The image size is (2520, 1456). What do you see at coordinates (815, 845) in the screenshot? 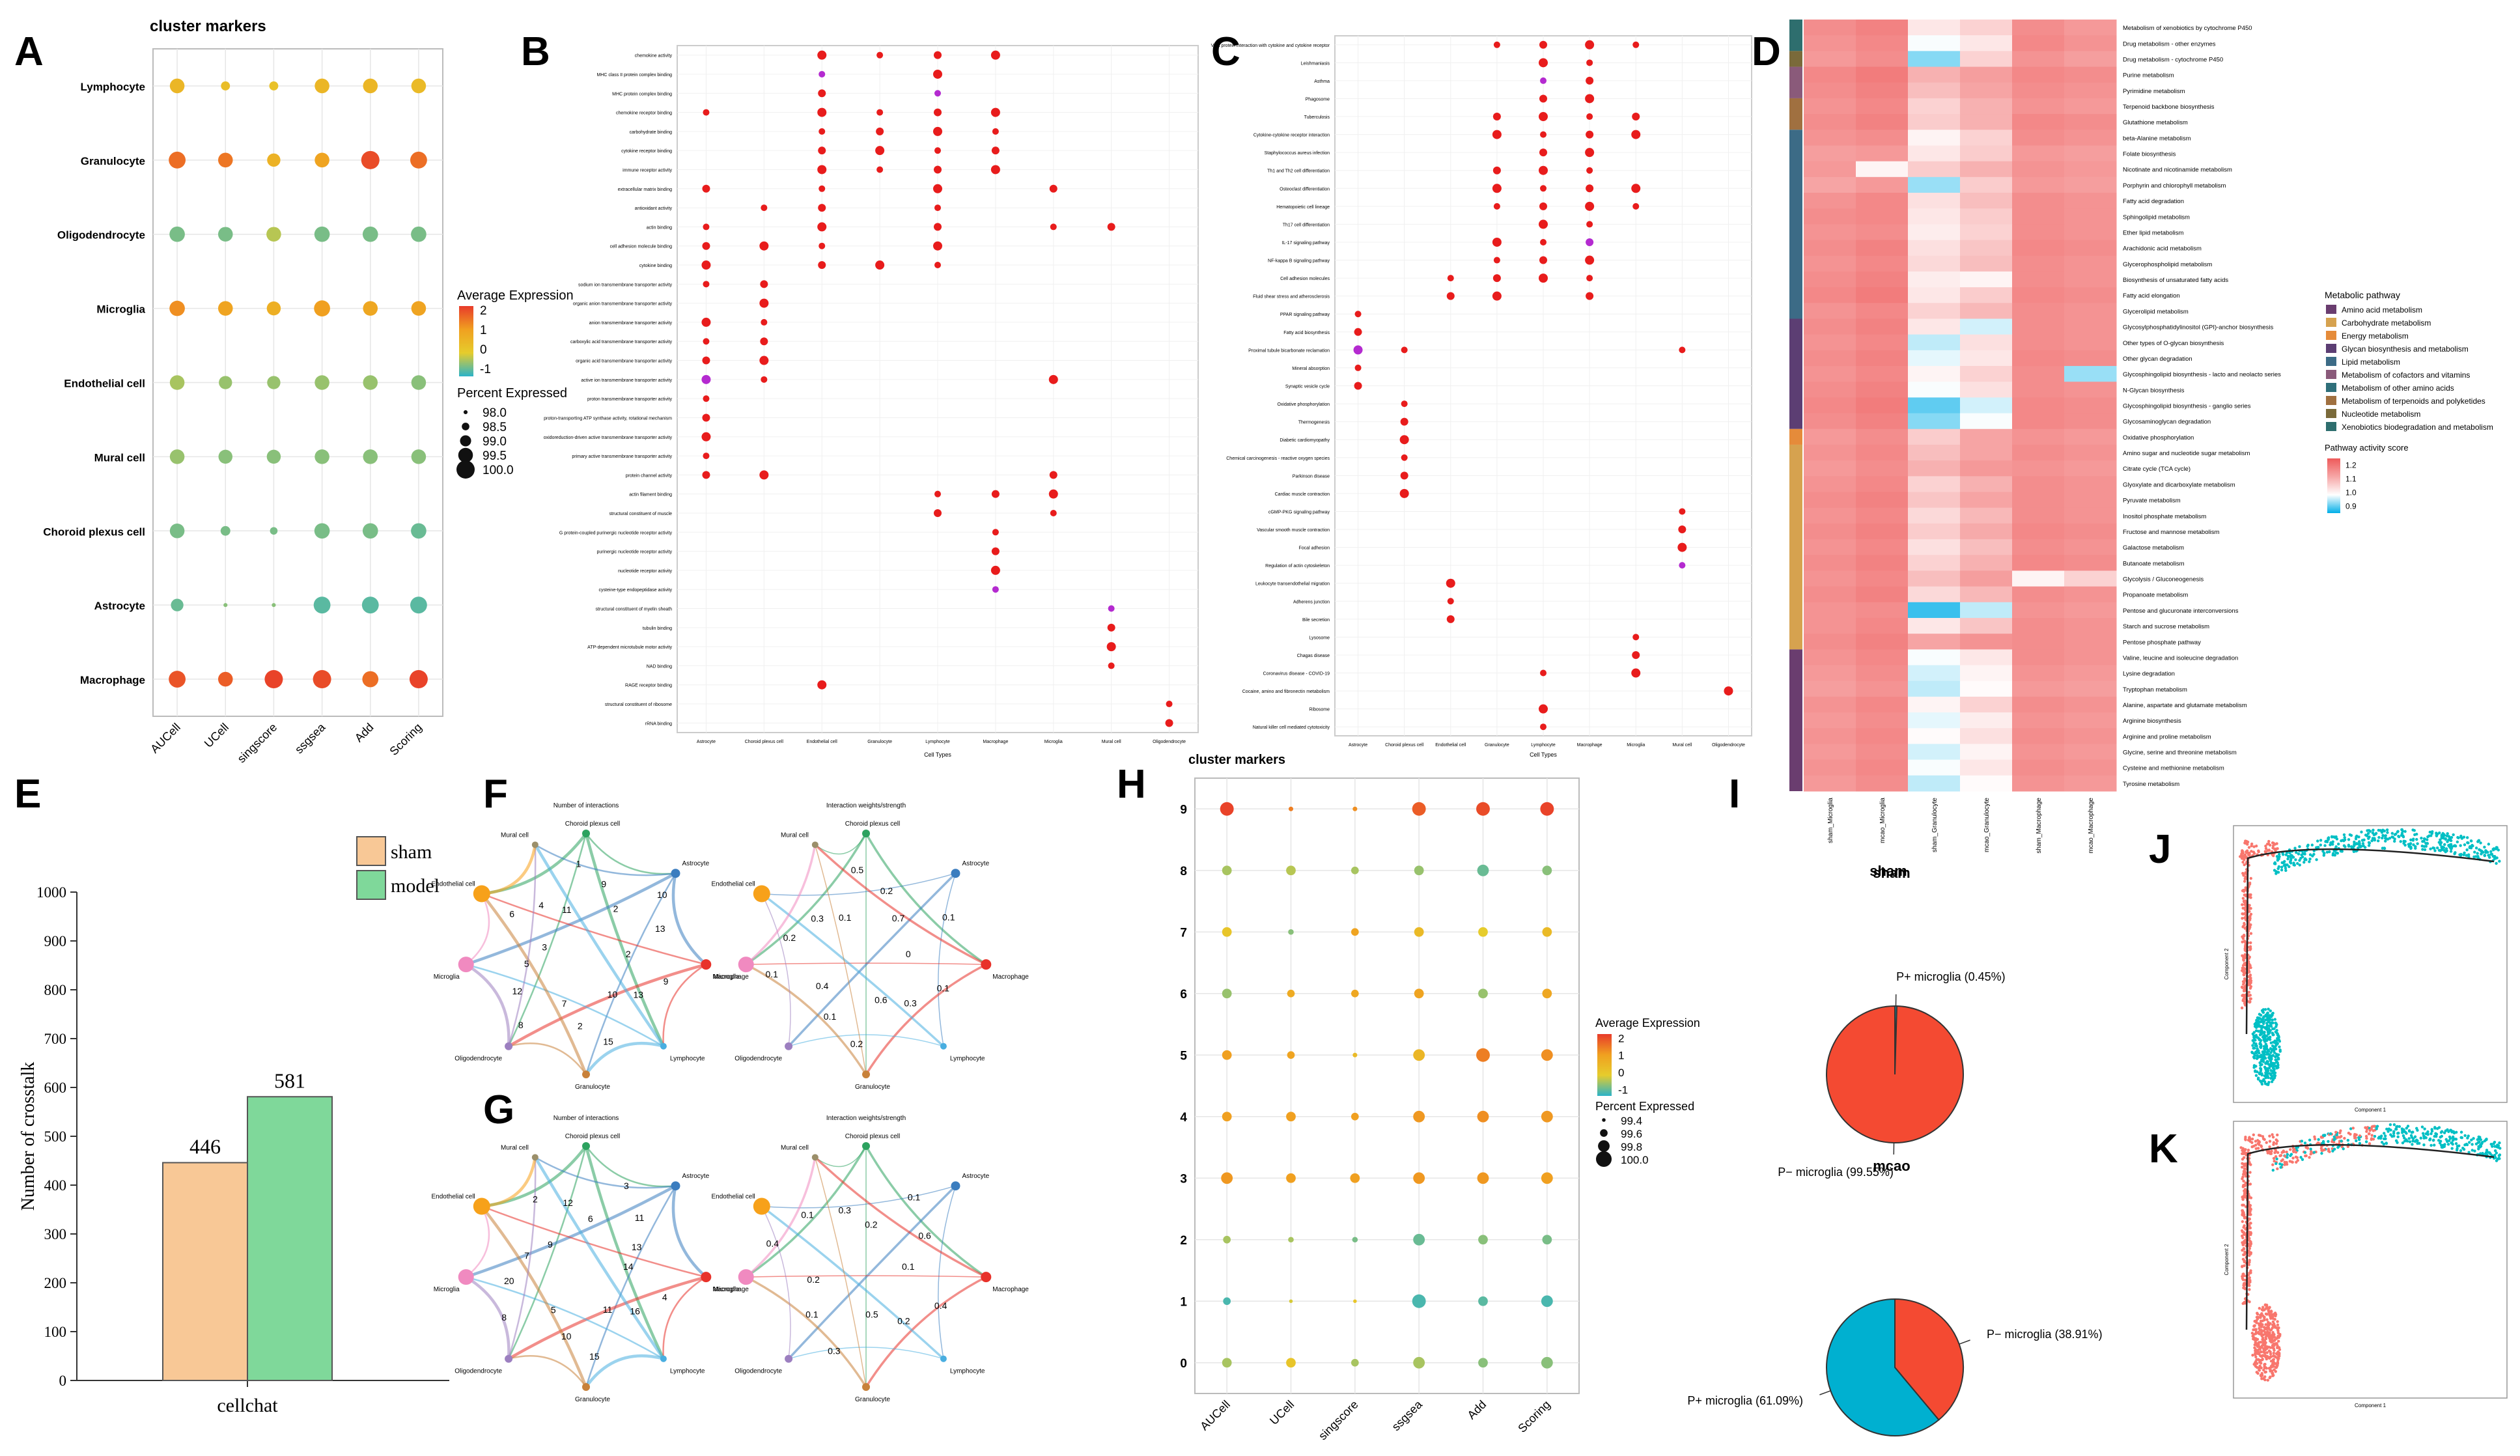
I see `node-mural-cell` at bounding box center [815, 845].